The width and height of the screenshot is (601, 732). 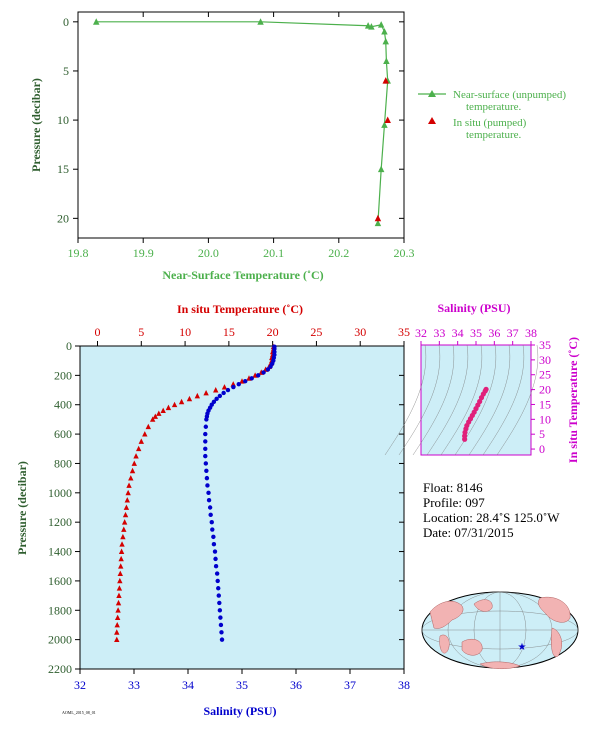 What do you see at coordinates (239, 711) in the screenshot?
I see `salinity-axis-label: Salinity (PSU)` at bounding box center [239, 711].